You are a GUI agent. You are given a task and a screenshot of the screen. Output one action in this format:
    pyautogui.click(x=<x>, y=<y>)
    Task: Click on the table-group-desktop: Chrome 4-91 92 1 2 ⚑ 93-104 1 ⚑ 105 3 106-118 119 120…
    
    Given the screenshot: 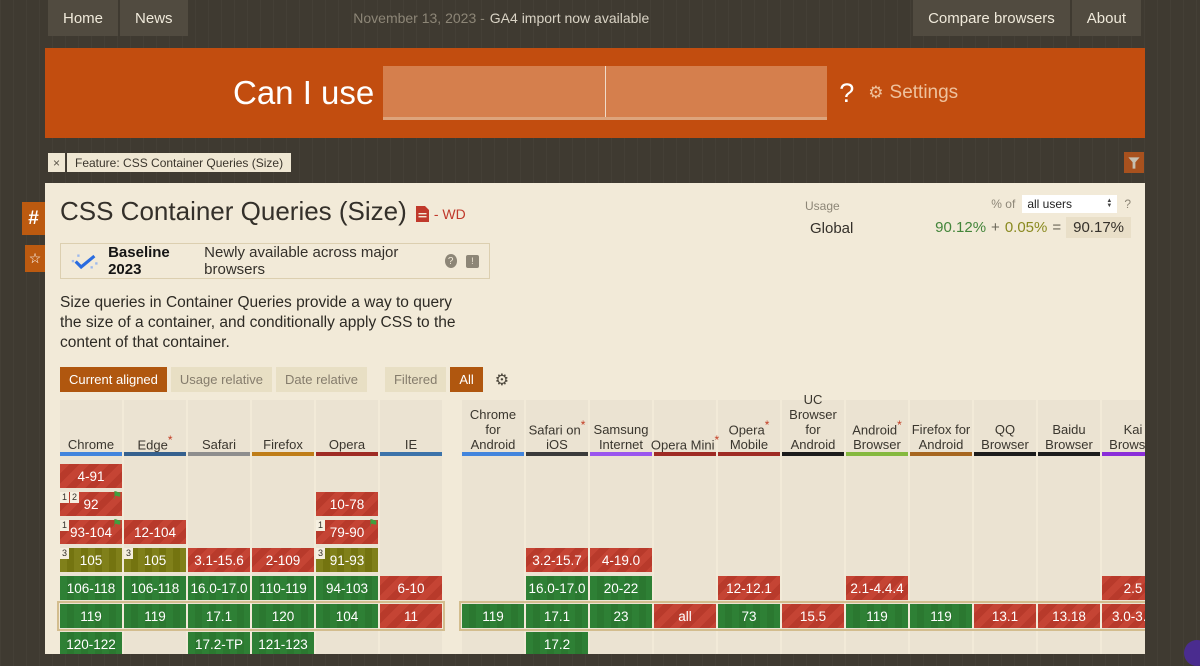 What is the action you would take?
    pyautogui.click(x=251, y=527)
    